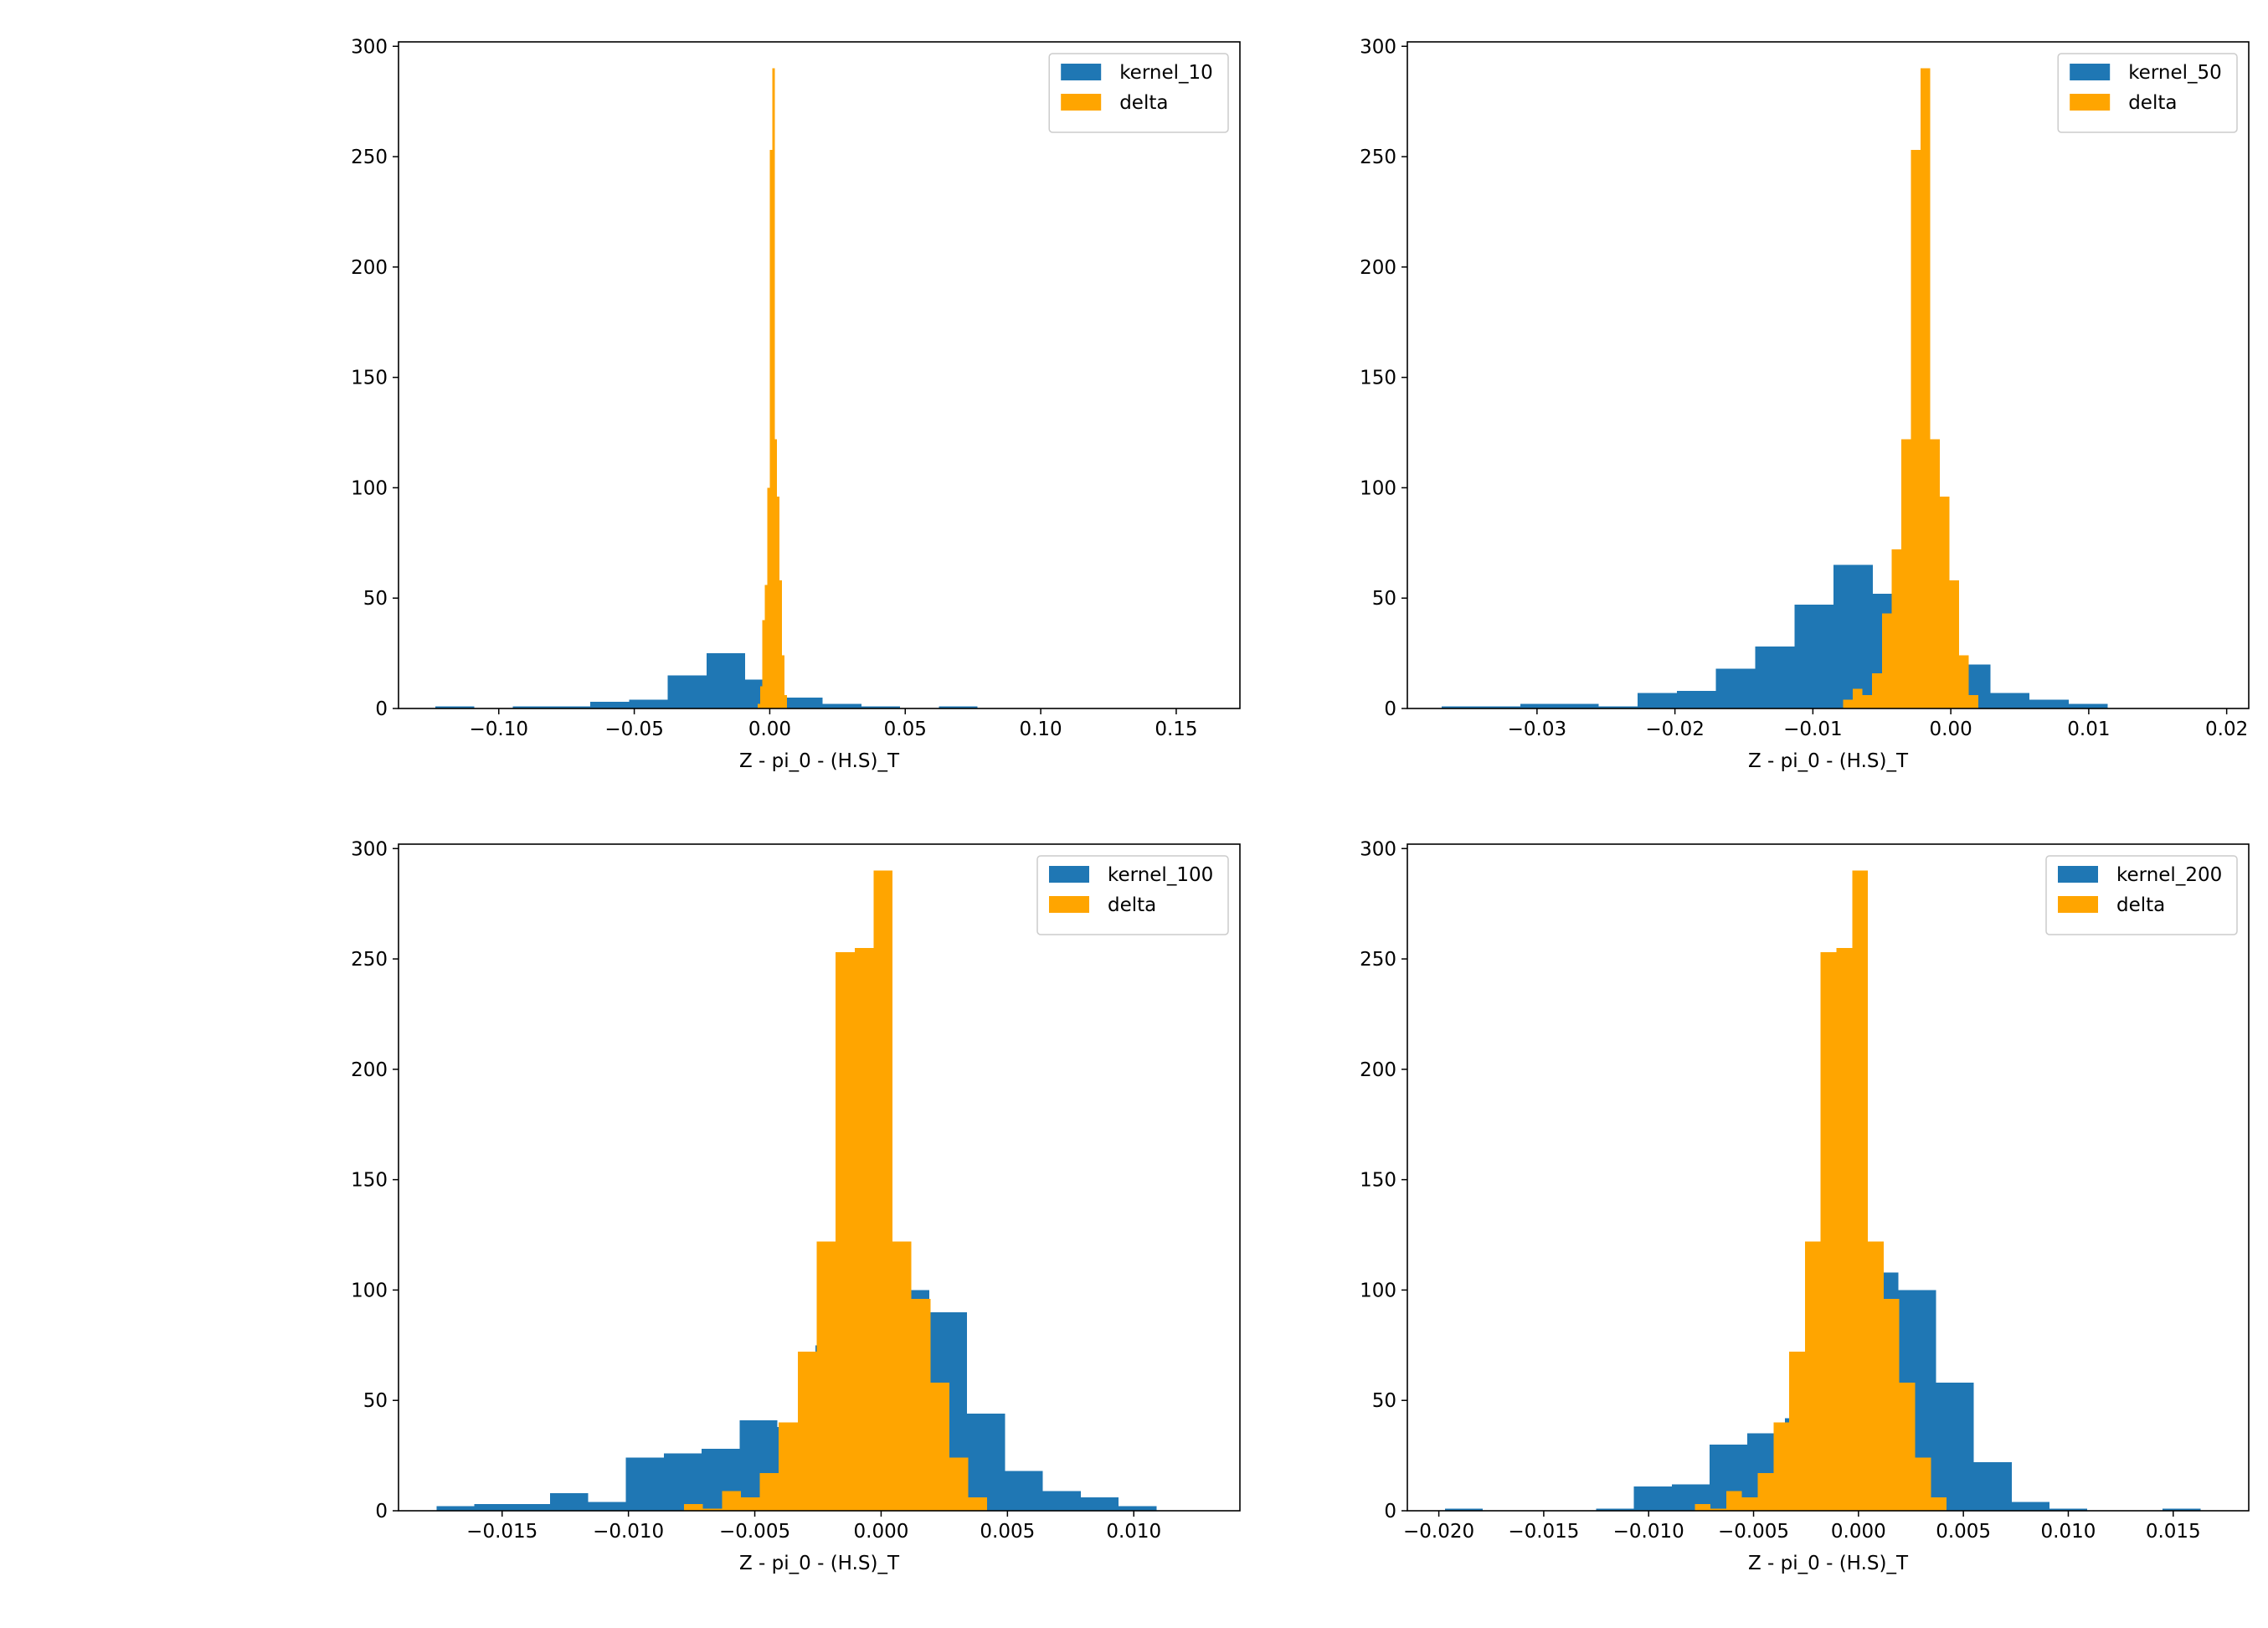  What do you see at coordinates (1378, 157) in the screenshot?
I see `y-tick-label: 250` at bounding box center [1378, 157].